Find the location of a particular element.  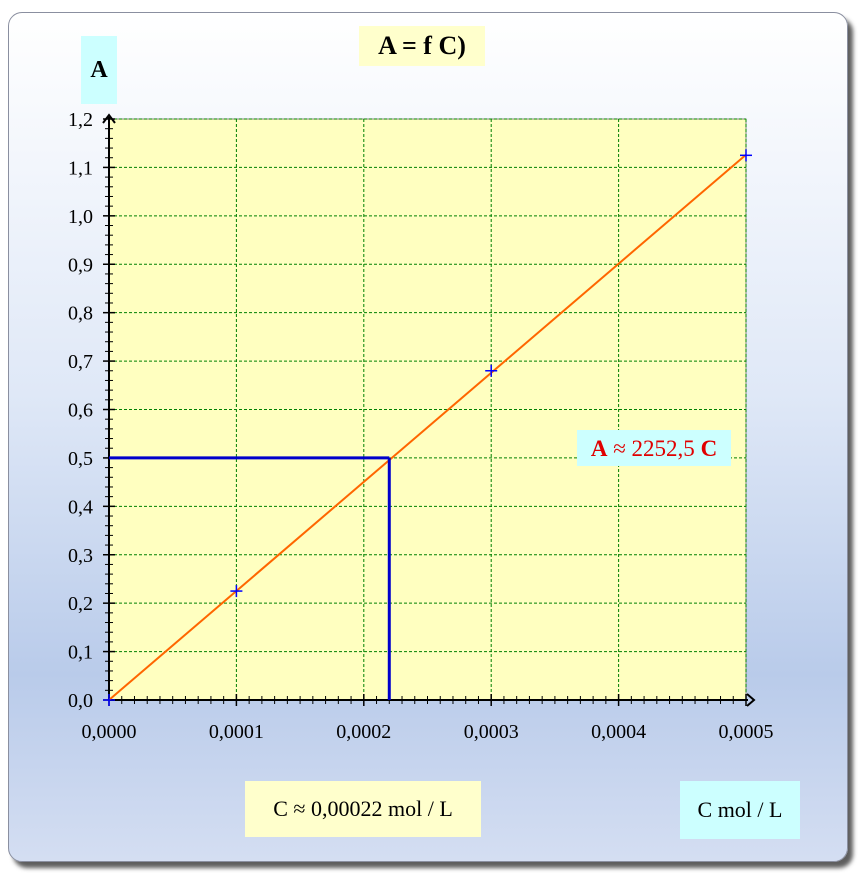

y-axis-title-text: A is located at coordinates (99, 69).